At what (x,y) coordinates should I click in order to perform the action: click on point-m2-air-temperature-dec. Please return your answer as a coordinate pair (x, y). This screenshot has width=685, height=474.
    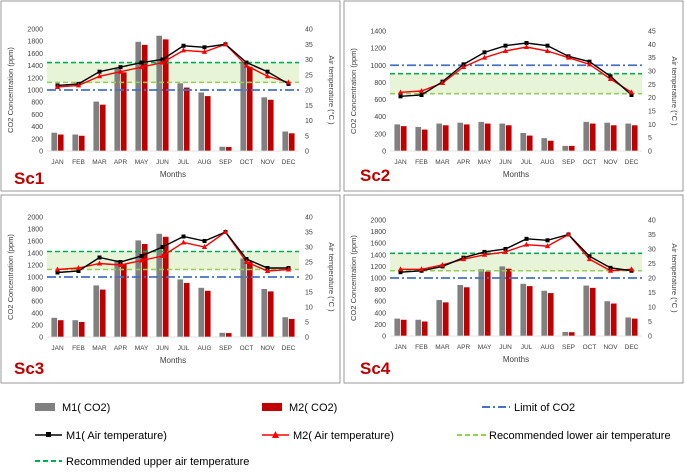
    Looking at the image, I should click on (631, 92).